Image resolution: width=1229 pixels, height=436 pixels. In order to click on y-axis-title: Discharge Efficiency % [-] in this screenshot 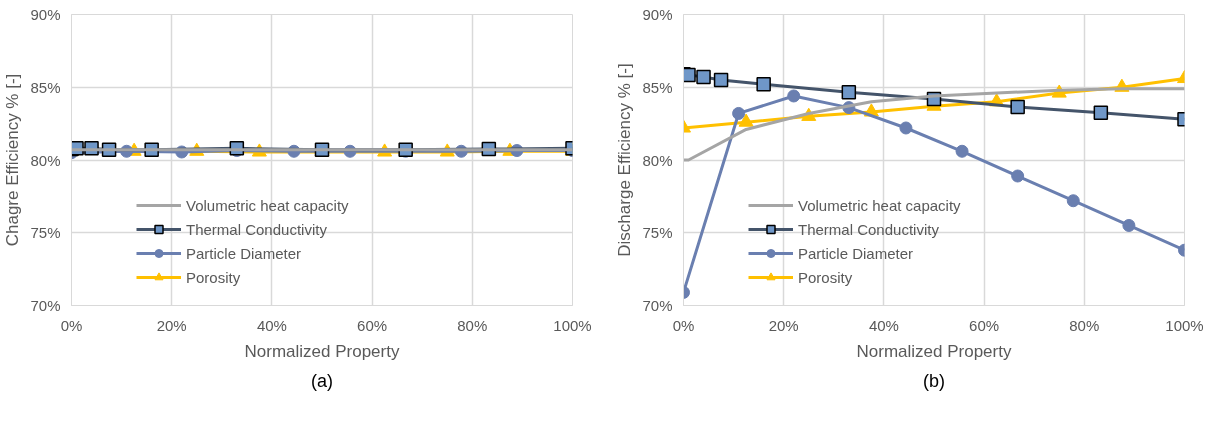, I will do `click(625, 160)`.